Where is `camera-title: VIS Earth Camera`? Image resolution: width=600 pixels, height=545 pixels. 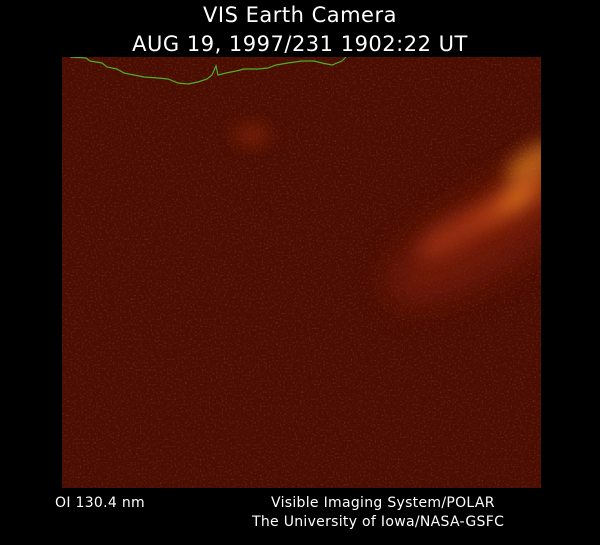
camera-title: VIS Earth Camera is located at coordinates (300, 15).